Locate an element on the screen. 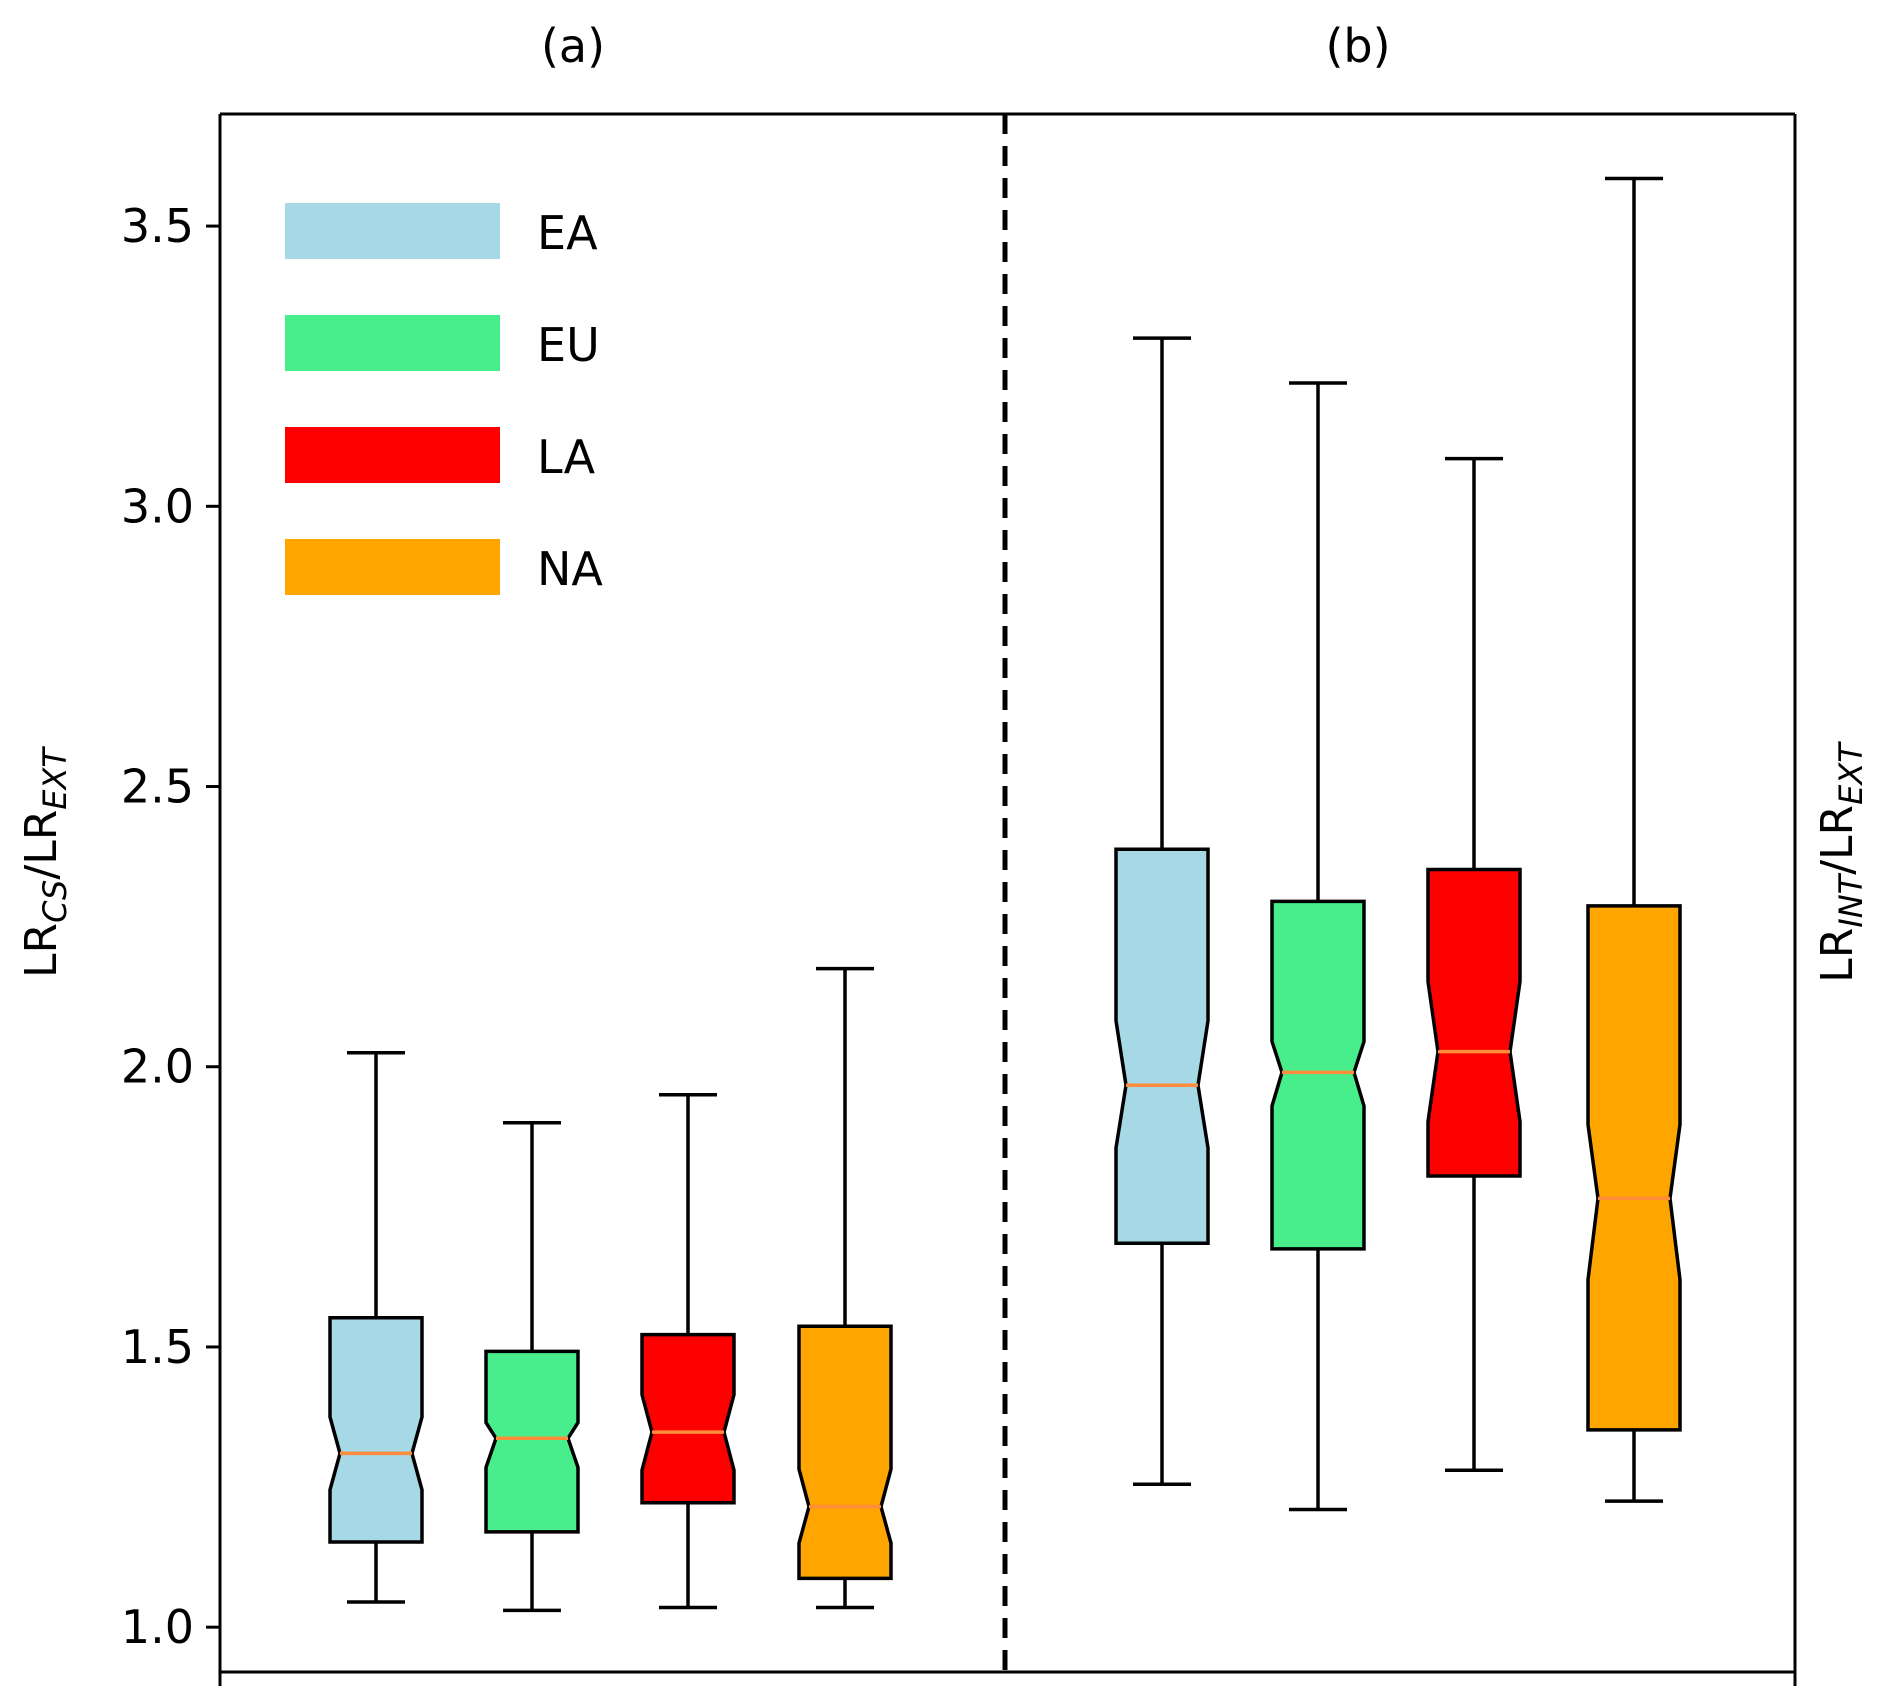  legend-item-ea: EA is located at coordinates (441, 231).